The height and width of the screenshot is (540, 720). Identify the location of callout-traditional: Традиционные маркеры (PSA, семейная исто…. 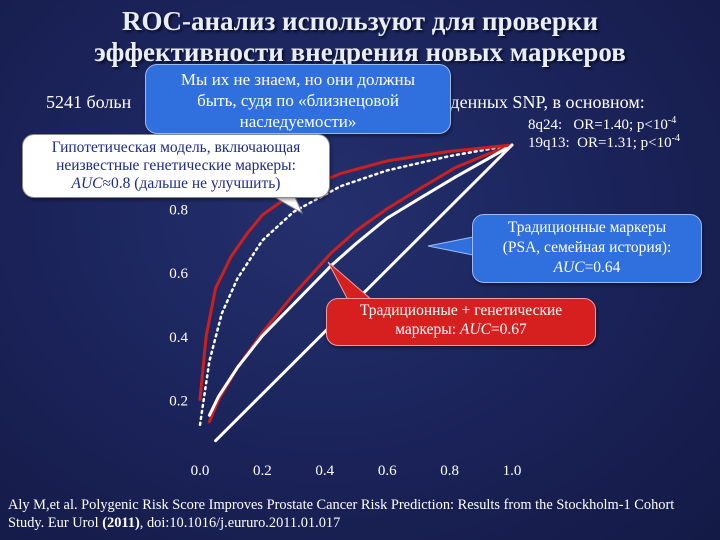
(587, 248).